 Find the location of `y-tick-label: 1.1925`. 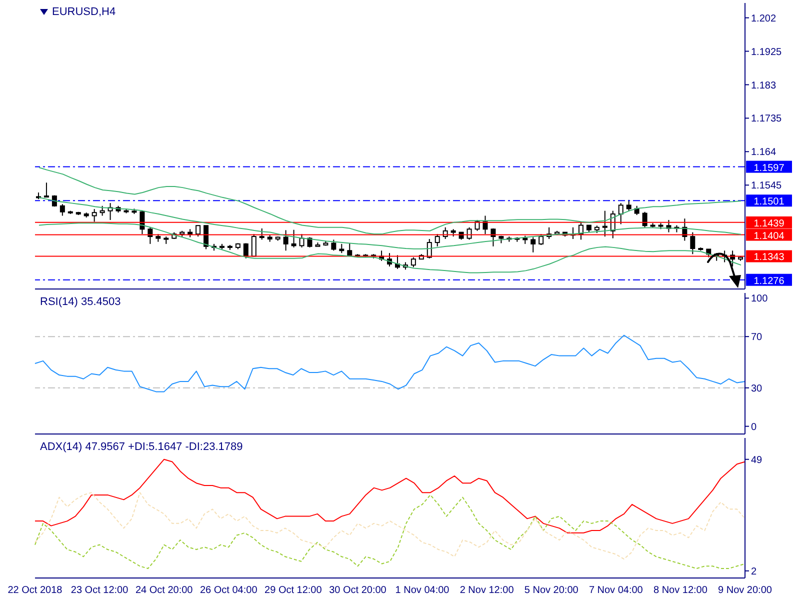

y-tick-label: 1.1925 is located at coordinates (766, 52).